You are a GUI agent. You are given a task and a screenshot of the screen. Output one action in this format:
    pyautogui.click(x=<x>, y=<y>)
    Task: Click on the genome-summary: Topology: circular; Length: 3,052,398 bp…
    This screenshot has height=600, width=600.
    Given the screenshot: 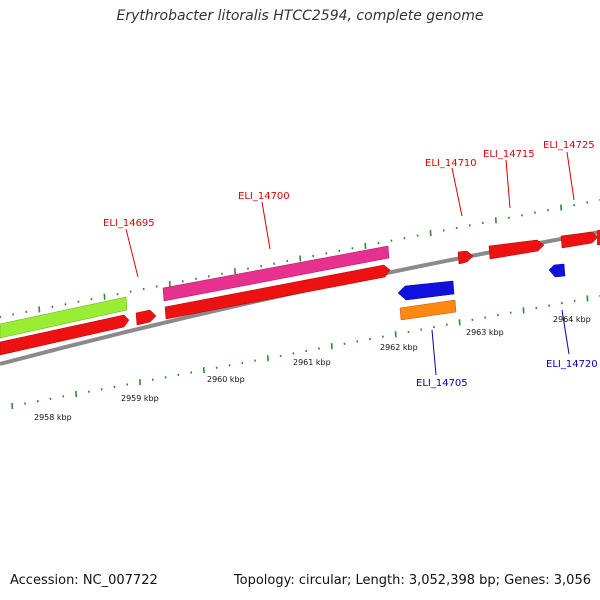 What is the action you would take?
    pyautogui.click(x=412, y=580)
    